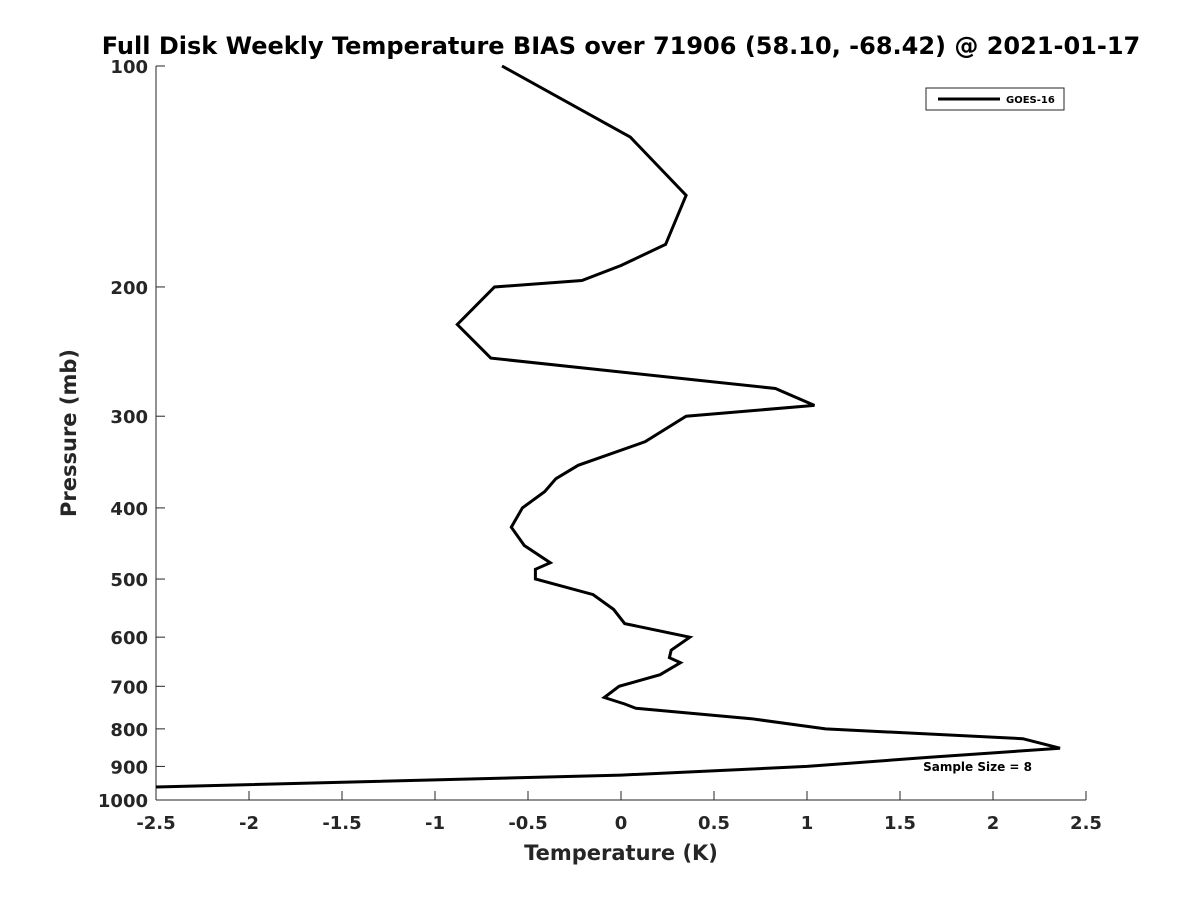 The height and width of the screenshot is (900, 1200). Describe the element at coordinates (69, 433) in the screenshot. I see `y-axis-label: Pressure (mb)` at that location.